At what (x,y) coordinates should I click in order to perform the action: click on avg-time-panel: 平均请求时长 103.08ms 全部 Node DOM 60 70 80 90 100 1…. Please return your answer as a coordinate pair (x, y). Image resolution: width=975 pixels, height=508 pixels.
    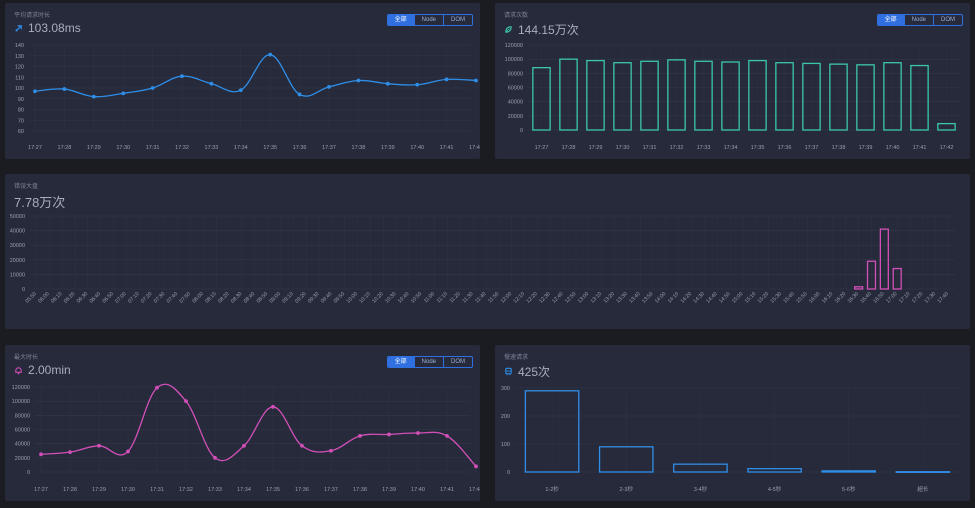
    Looking at the image, I should click on (242, 81).